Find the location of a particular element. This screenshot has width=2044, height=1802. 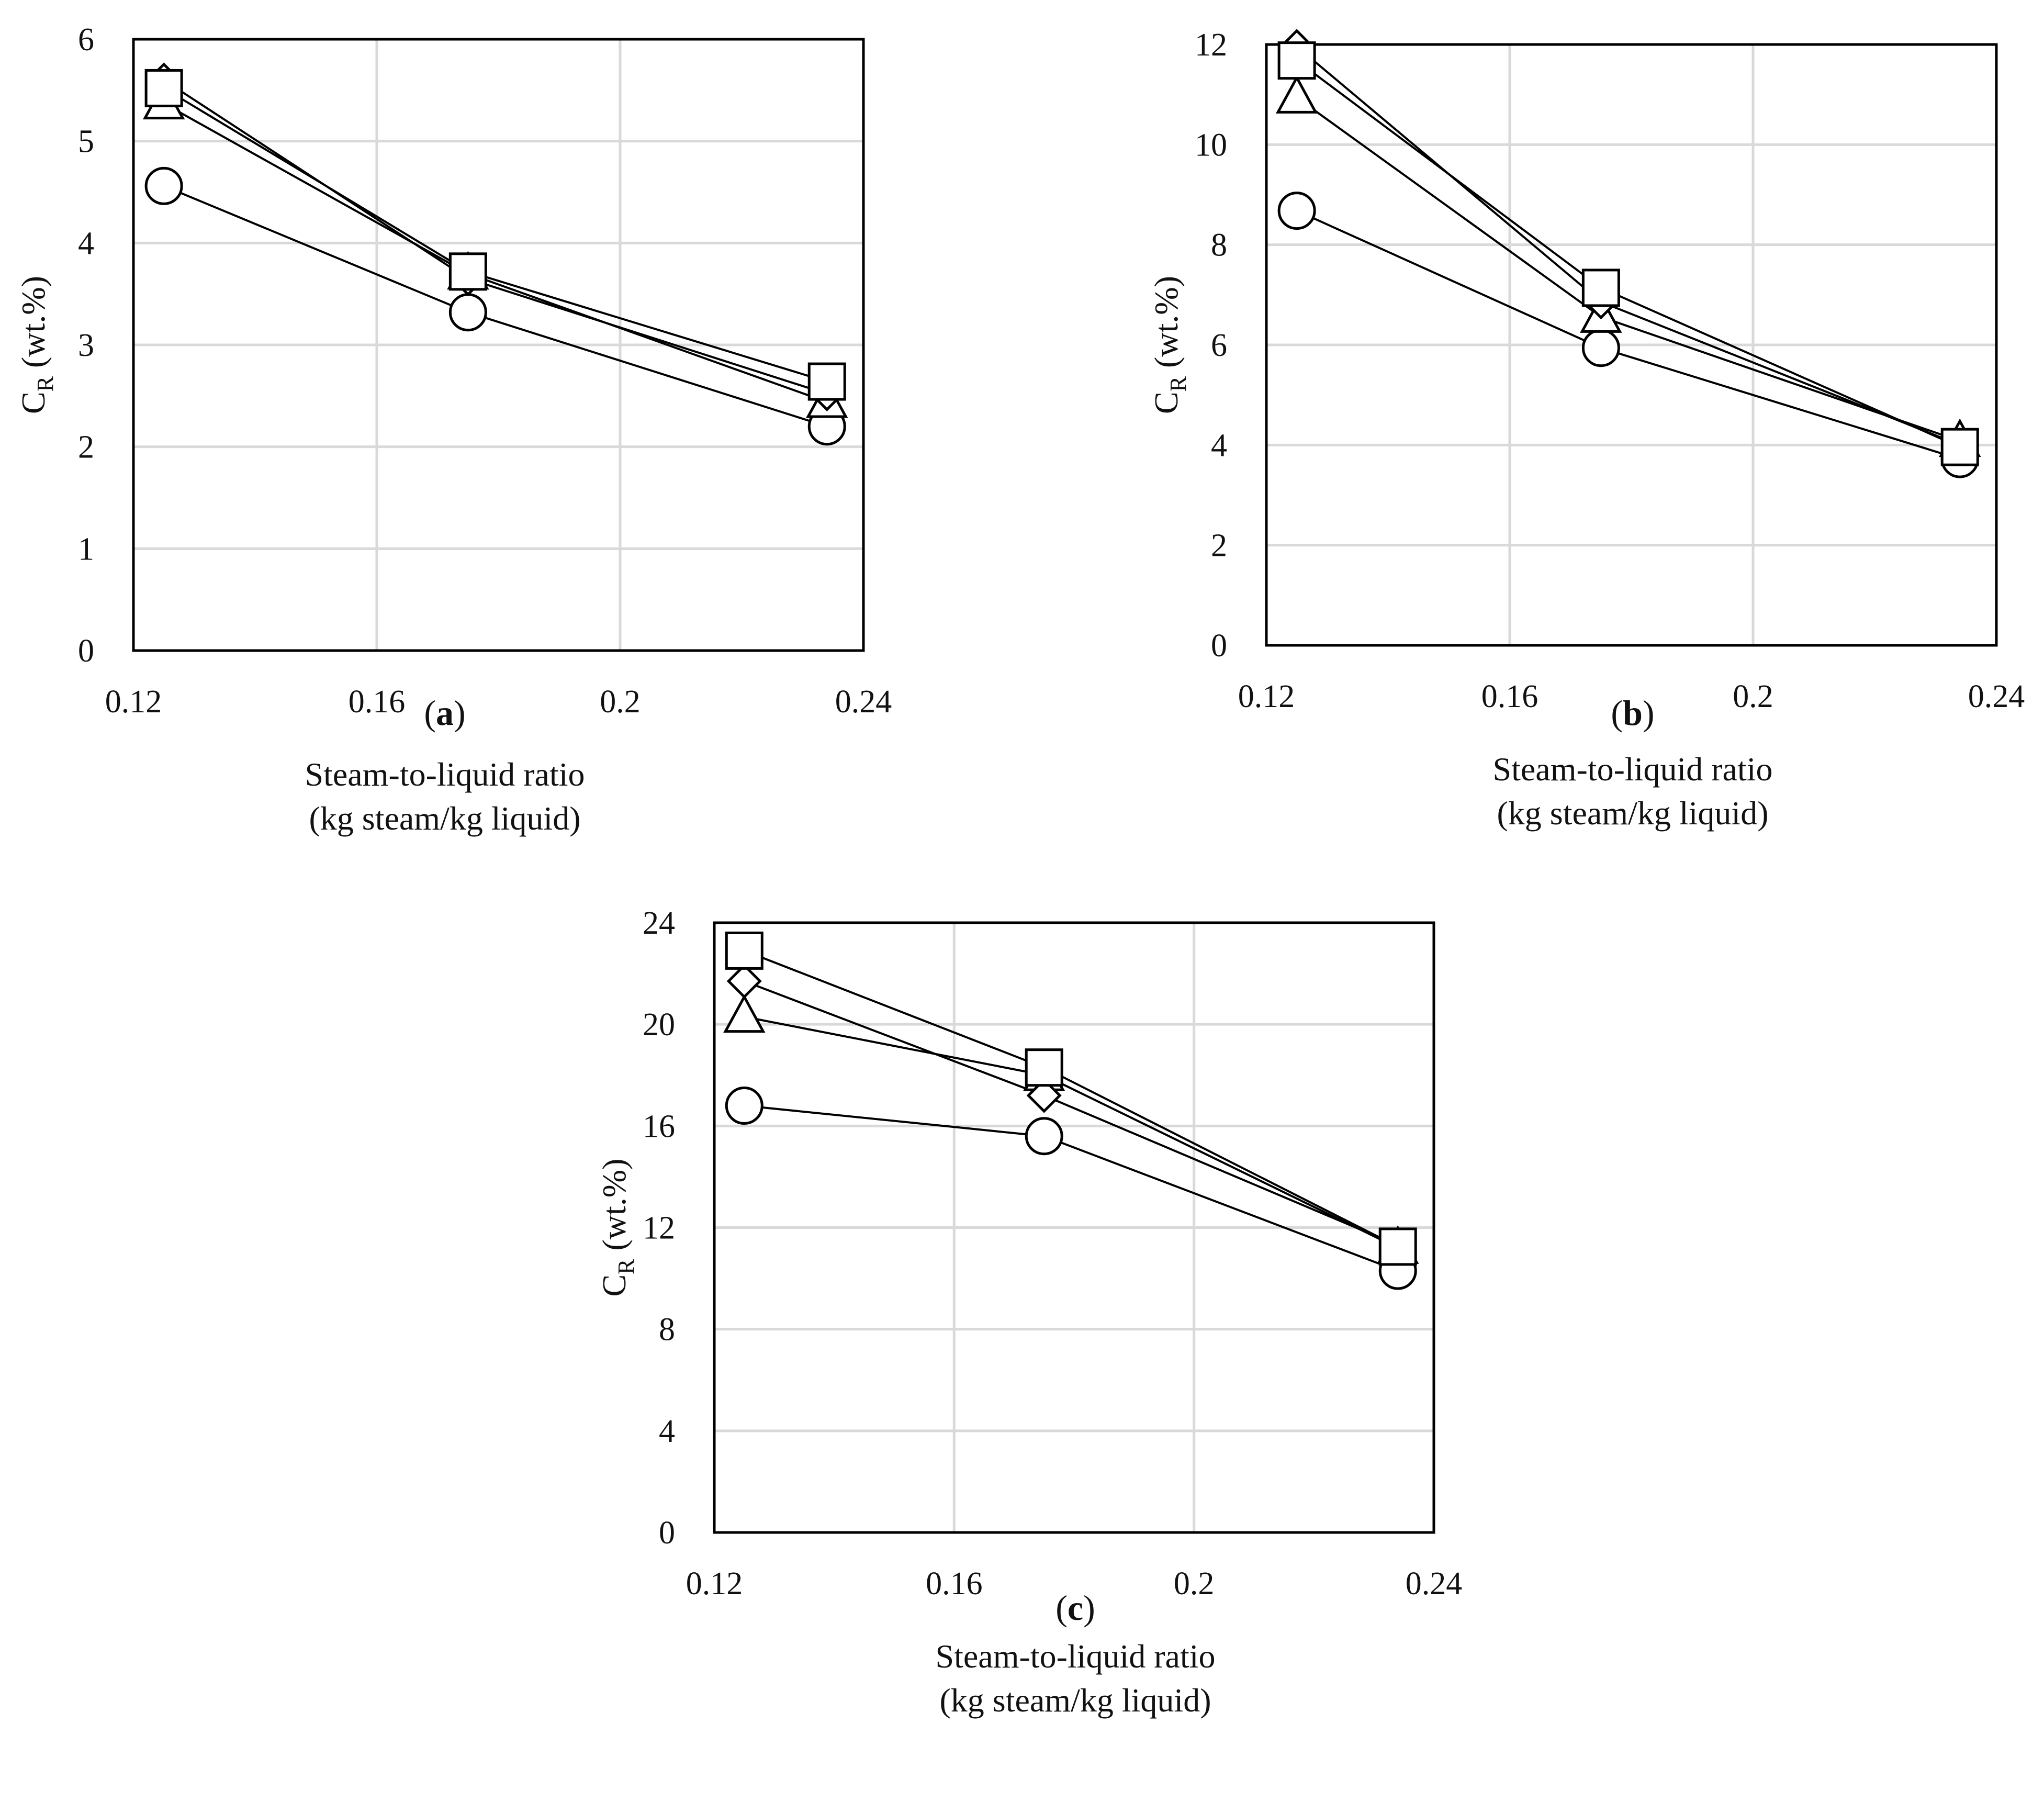

y-tick-label: 5 is located at coordinates (86, 142).